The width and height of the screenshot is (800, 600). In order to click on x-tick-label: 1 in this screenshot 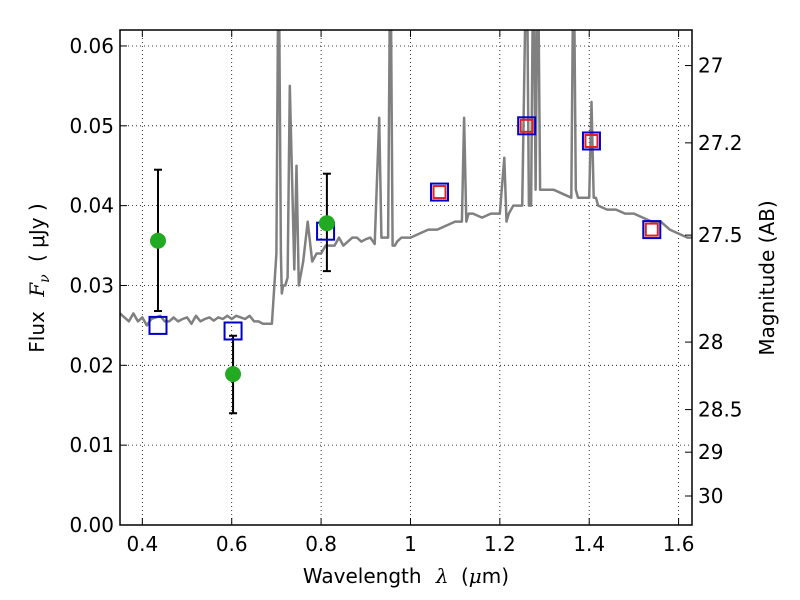, I will do `click(410, 544)`.